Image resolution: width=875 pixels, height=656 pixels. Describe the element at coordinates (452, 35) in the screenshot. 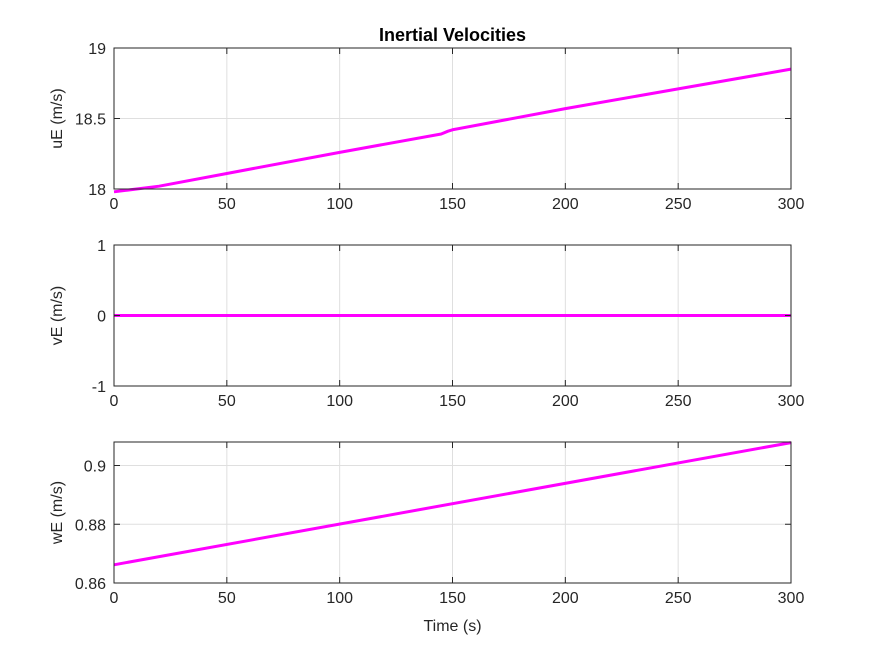

I see `chart-title: Inertial Velocities` at that location.